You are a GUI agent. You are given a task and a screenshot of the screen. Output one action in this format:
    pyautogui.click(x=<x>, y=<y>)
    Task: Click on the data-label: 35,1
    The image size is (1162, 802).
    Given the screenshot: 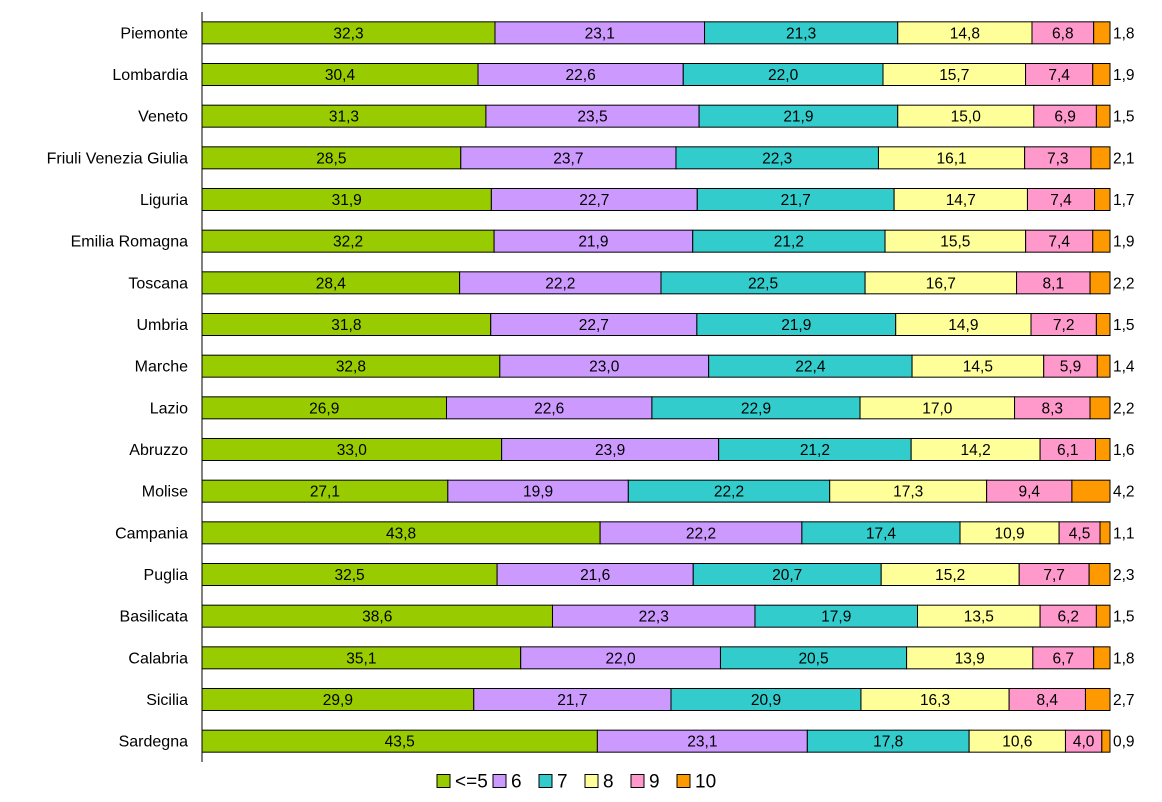 What is the action you would take?
    pyautogui.click(x=361, y=658)
    